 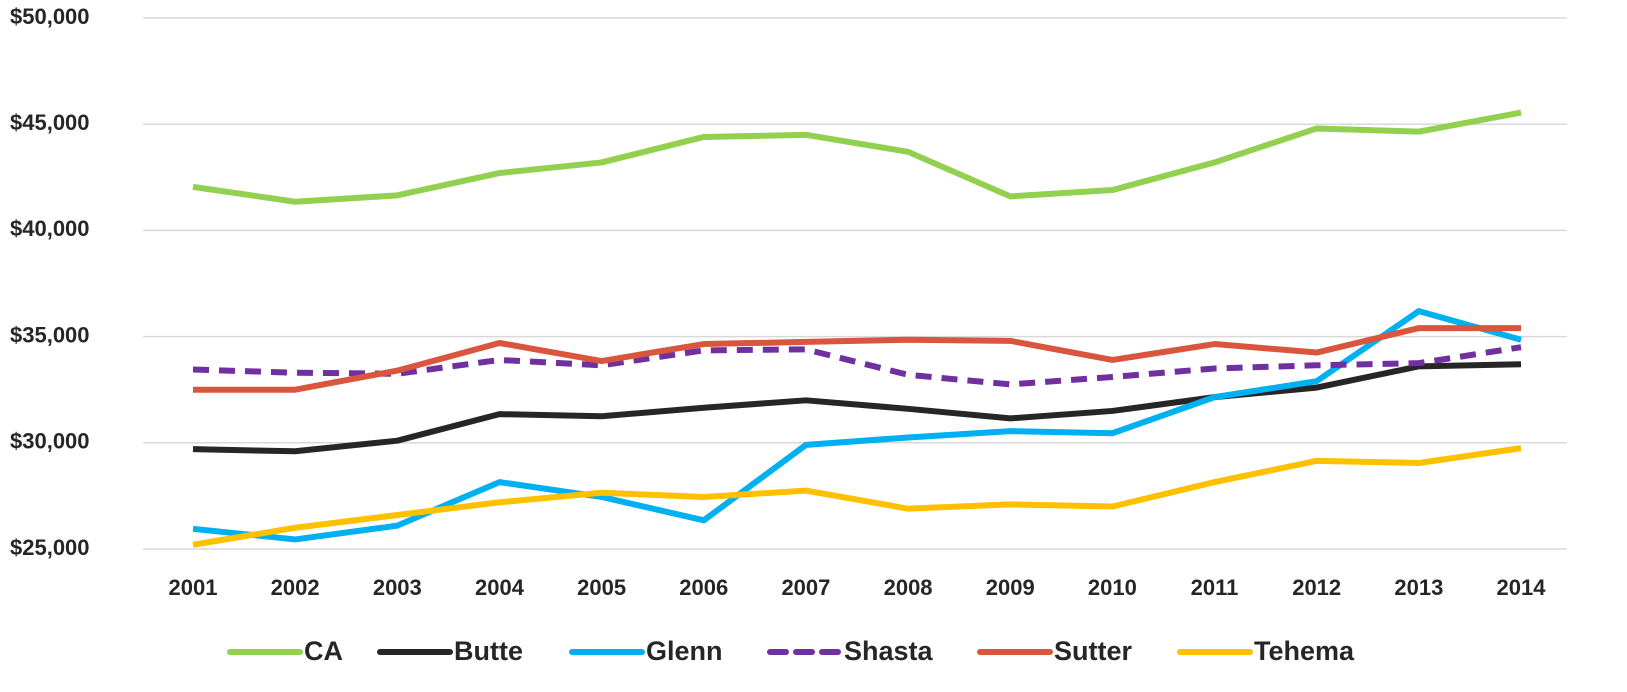 What do you see at coordinates (193, 587) in the screenshot?
I see `x-tick-label: 2001` at bounding box center [193, 587].